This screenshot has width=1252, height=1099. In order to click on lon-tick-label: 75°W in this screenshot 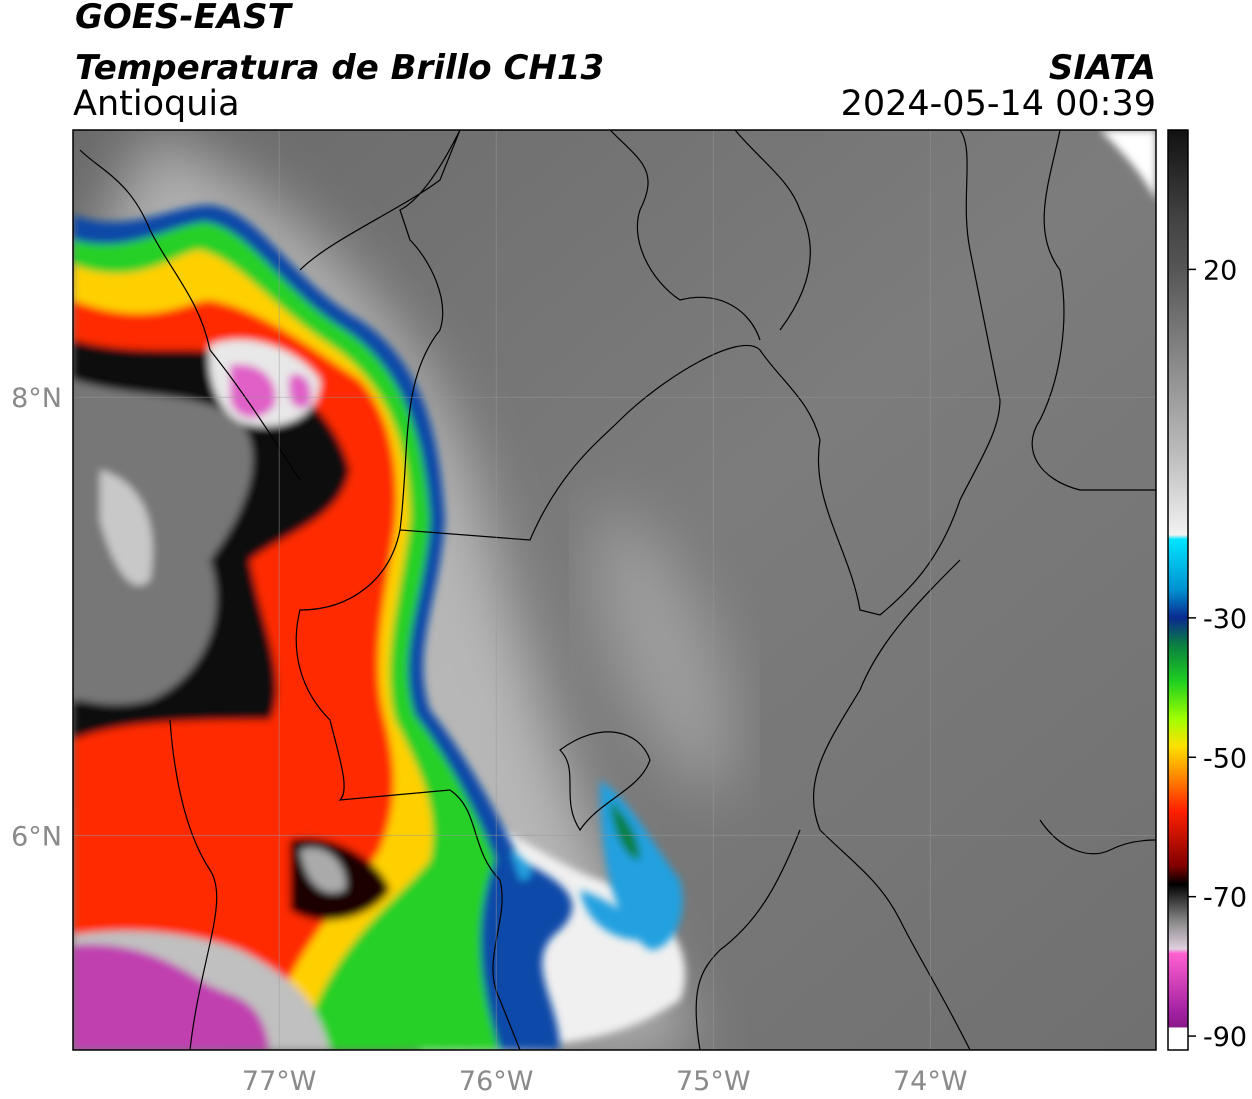, I will do `click(713, 1081)`.